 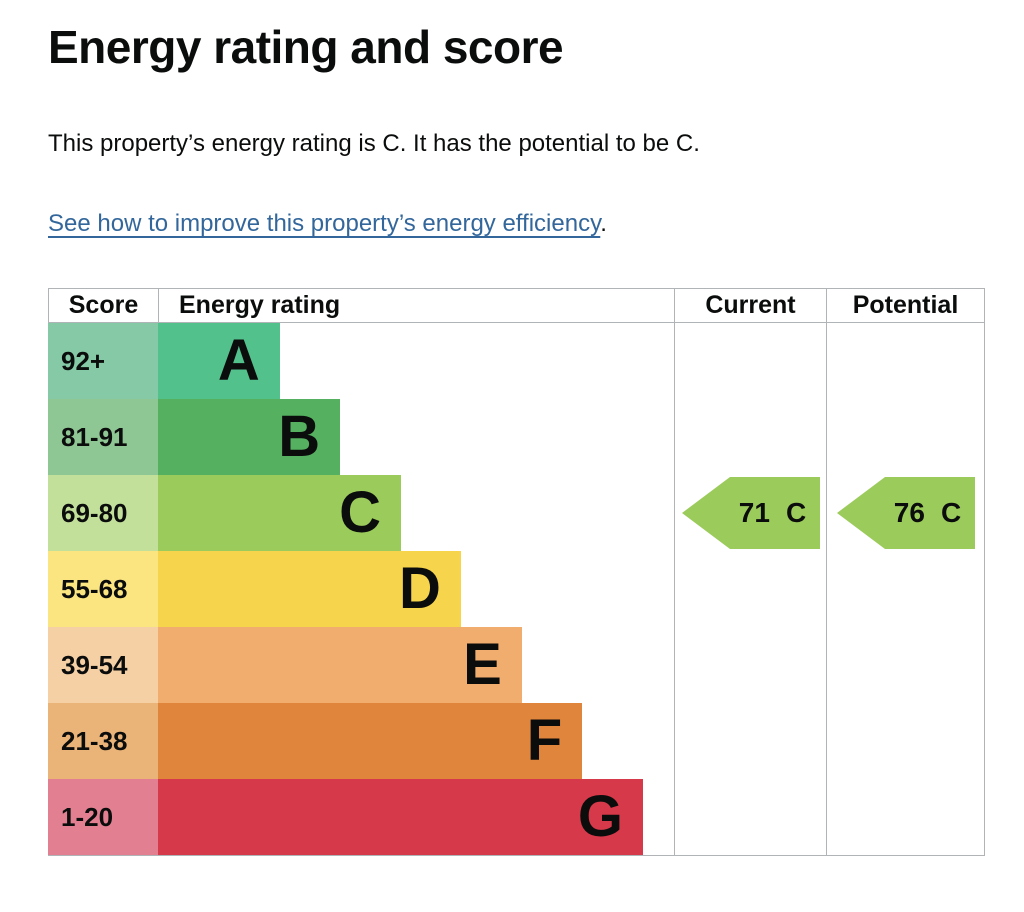 I want to click on current-column: 71 C, so click(x=750, y=590).